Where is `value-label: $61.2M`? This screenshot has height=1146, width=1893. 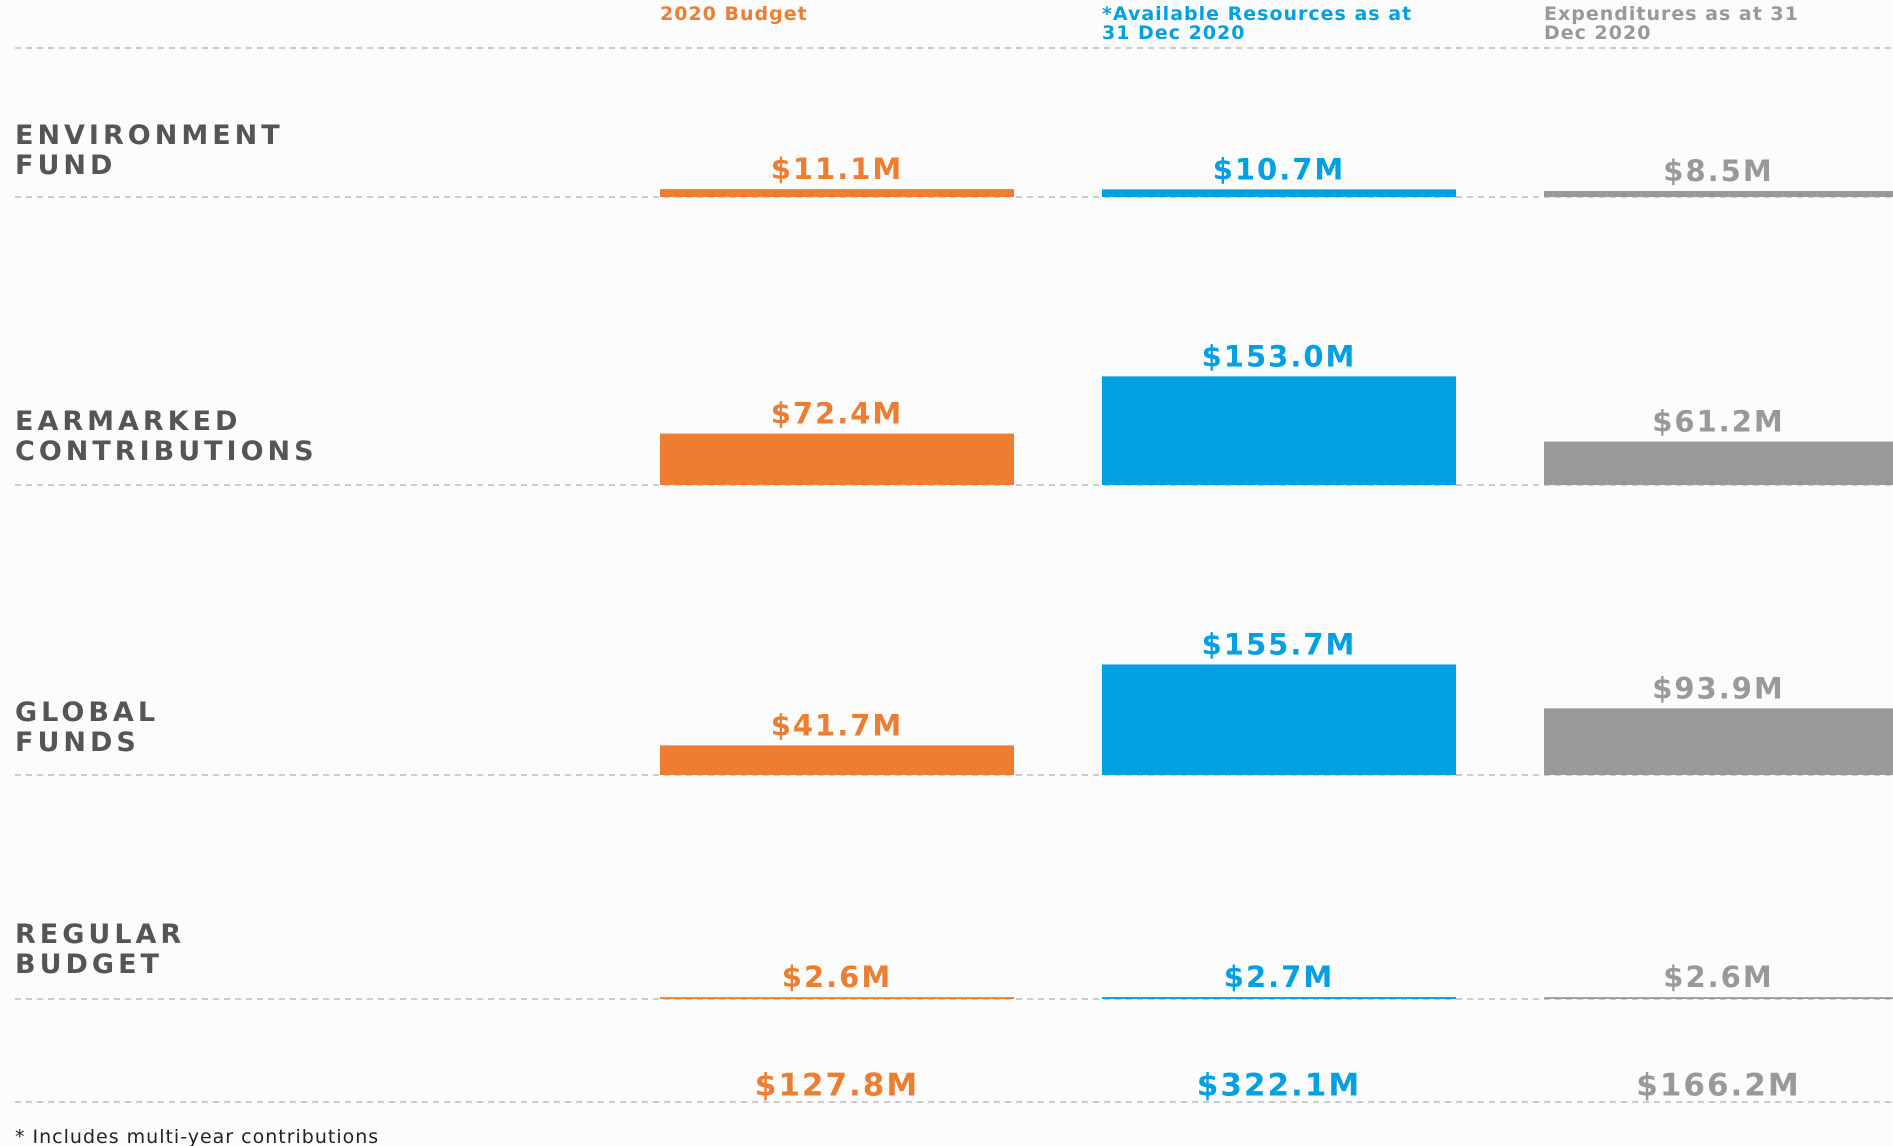 value-label: $61.2M is located at coordinates (1718, 422).